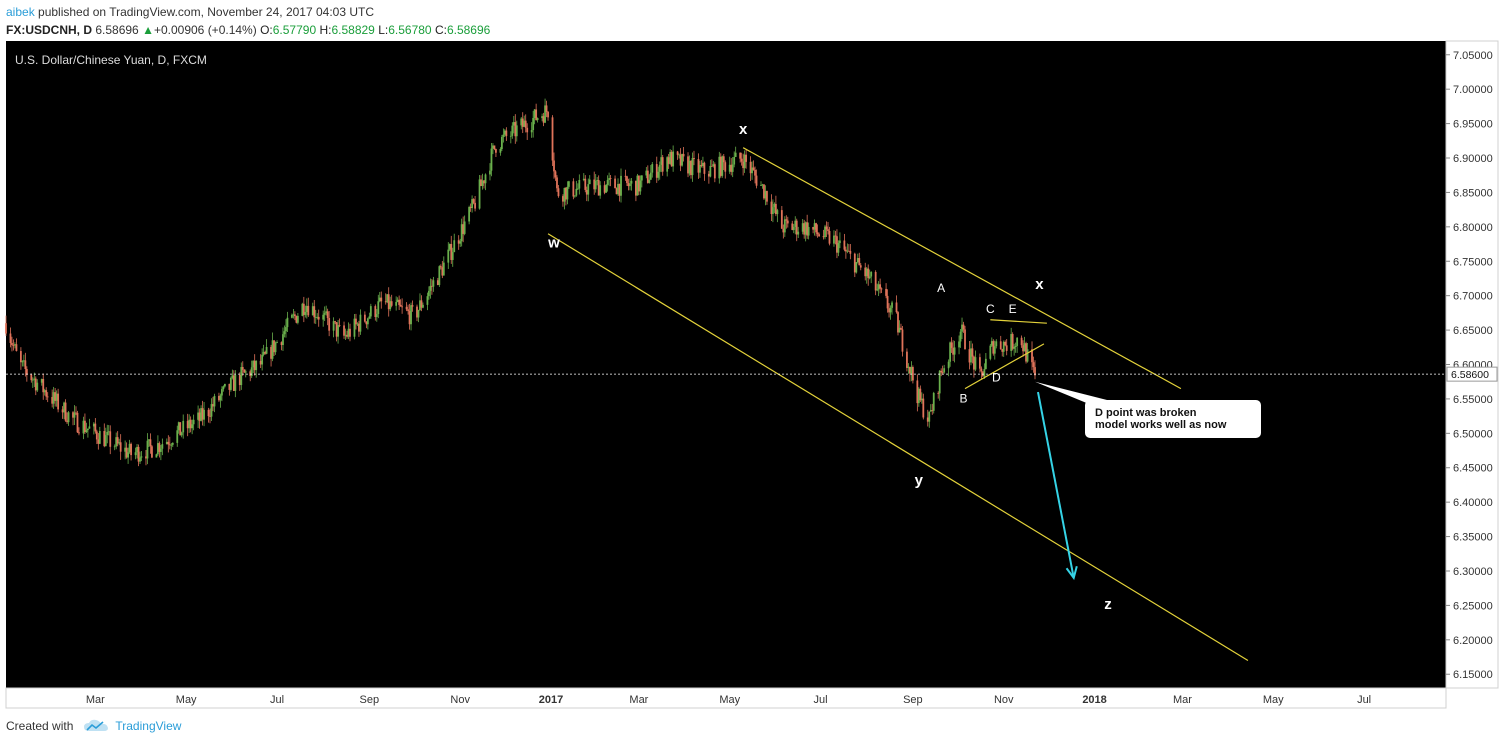 Image resolution: width=1504 pixels, height=745 pixels. Describe the element at coordinates (40, 726) in the screenshot. I see `created-with-label: Created with` at that location.